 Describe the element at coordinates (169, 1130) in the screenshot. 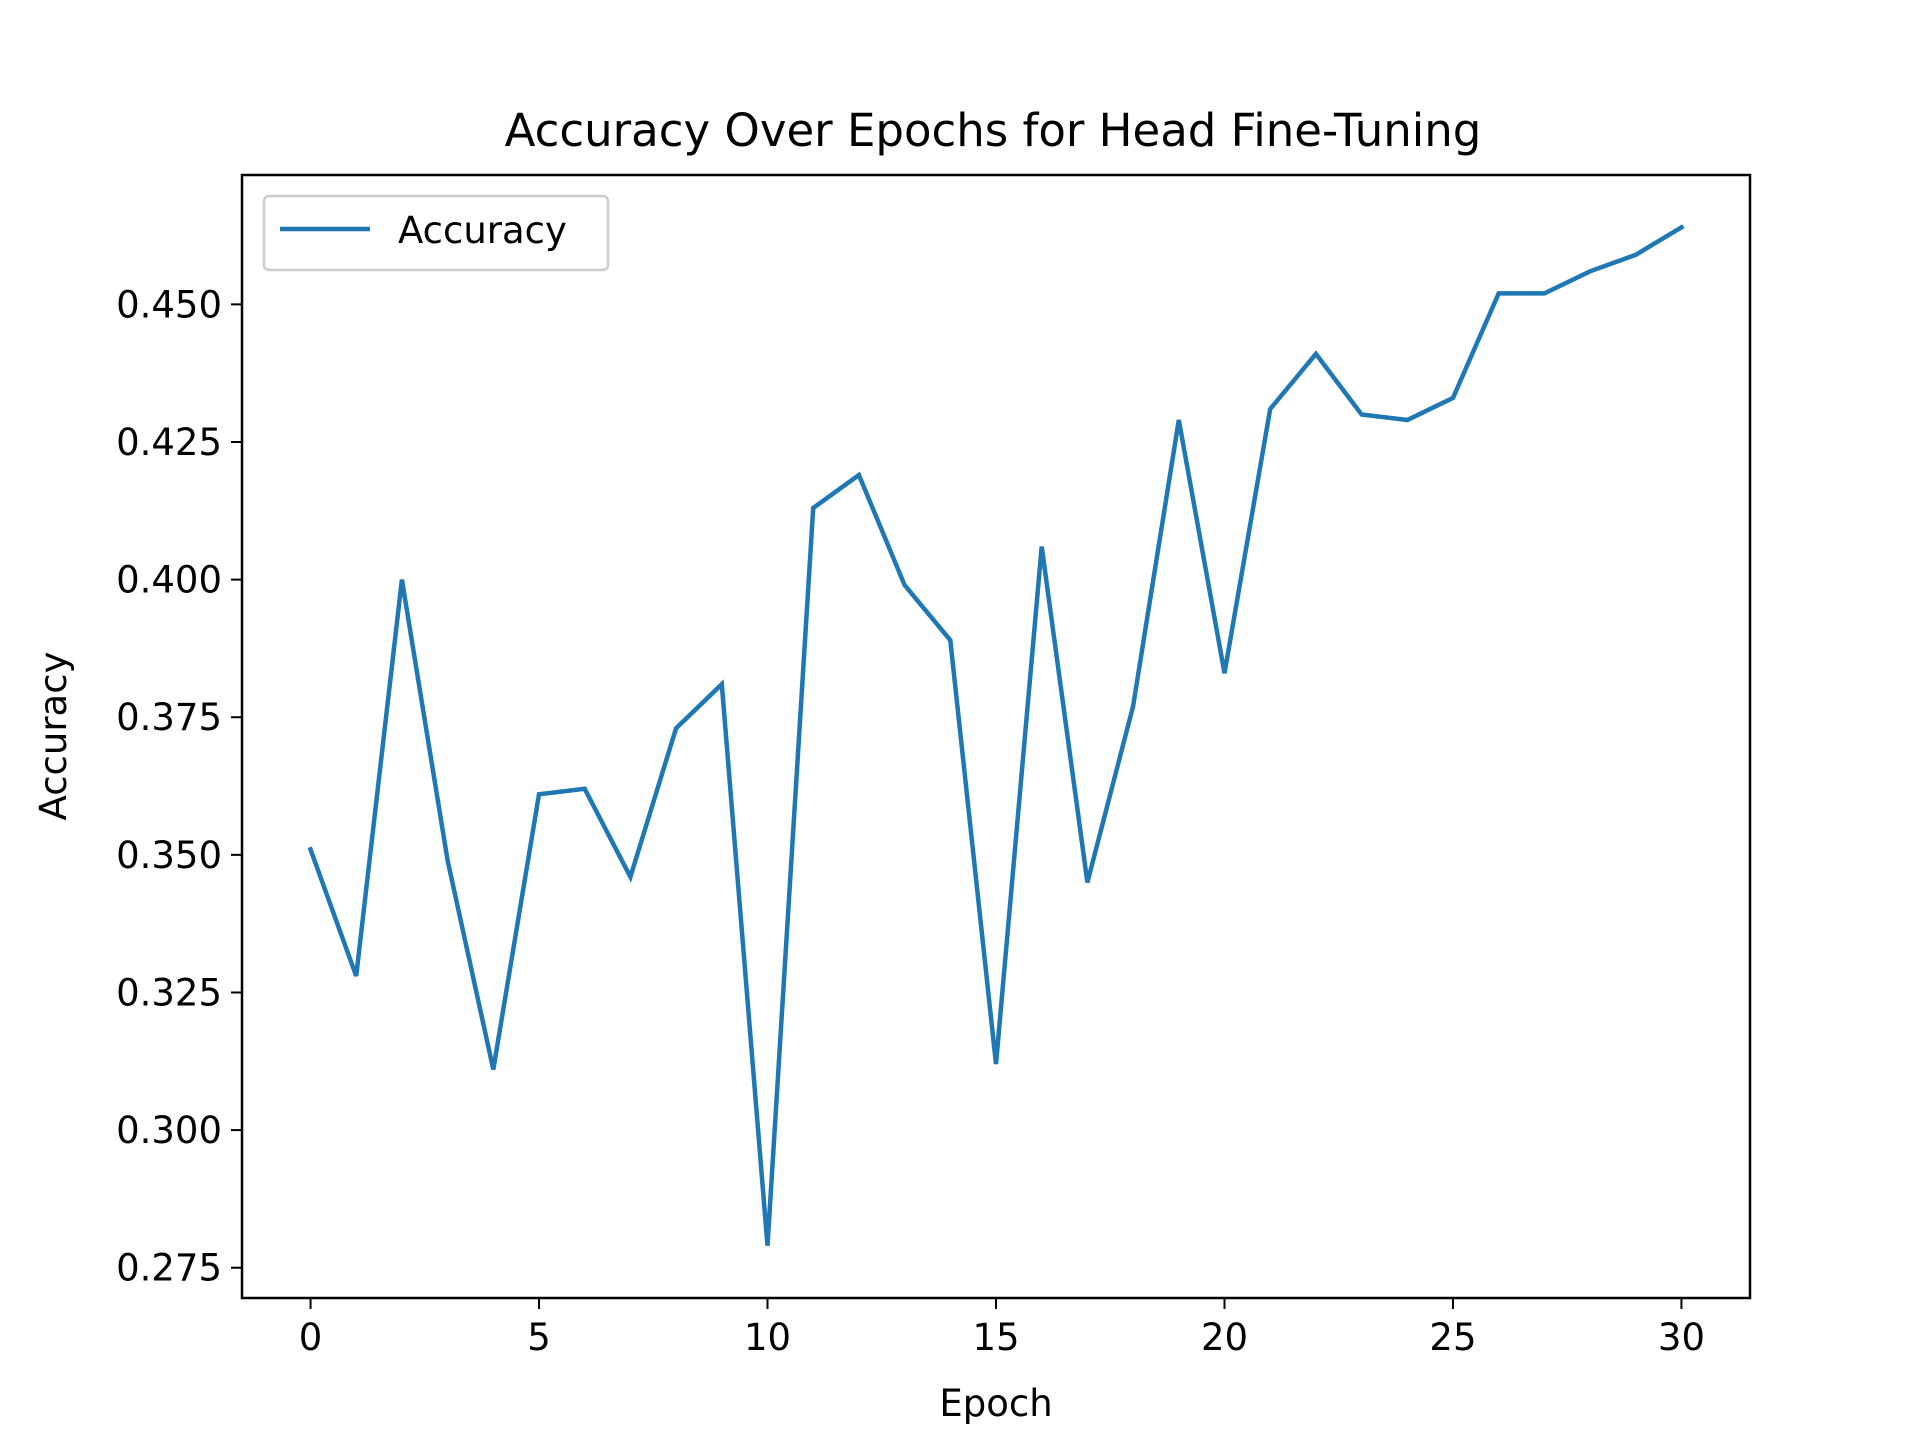

I see `y-tick-label: 0.300` at that location.